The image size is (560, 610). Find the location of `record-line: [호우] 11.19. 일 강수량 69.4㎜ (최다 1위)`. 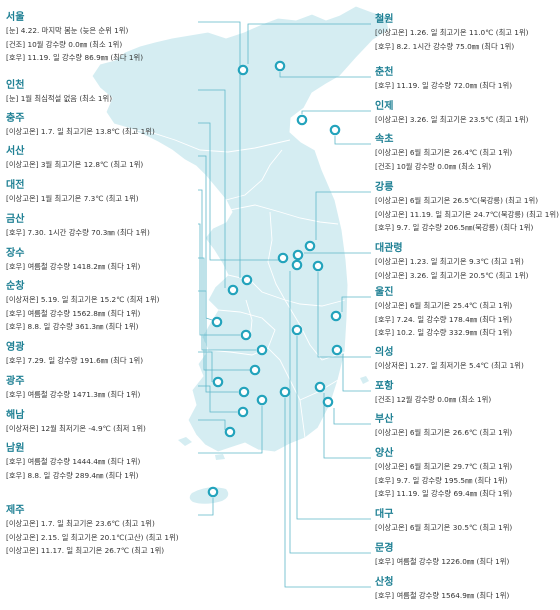

record-line: [호우] 11.19. 일 강수량 69.4㎜ (최다 1위) is located at coordinates (444, 493).